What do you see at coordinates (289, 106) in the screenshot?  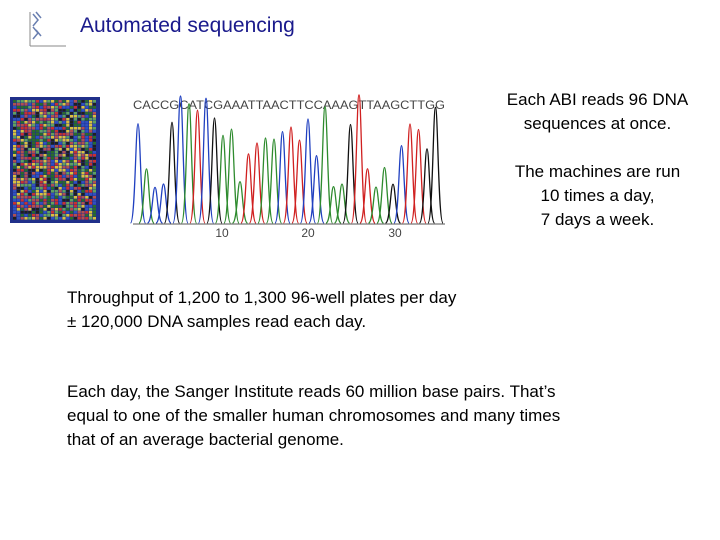 I see `sequence-text: CACCGCATCGAAATTAACTTCCAAAGTTAAGCTTGG` at bounding box center [289, 106].